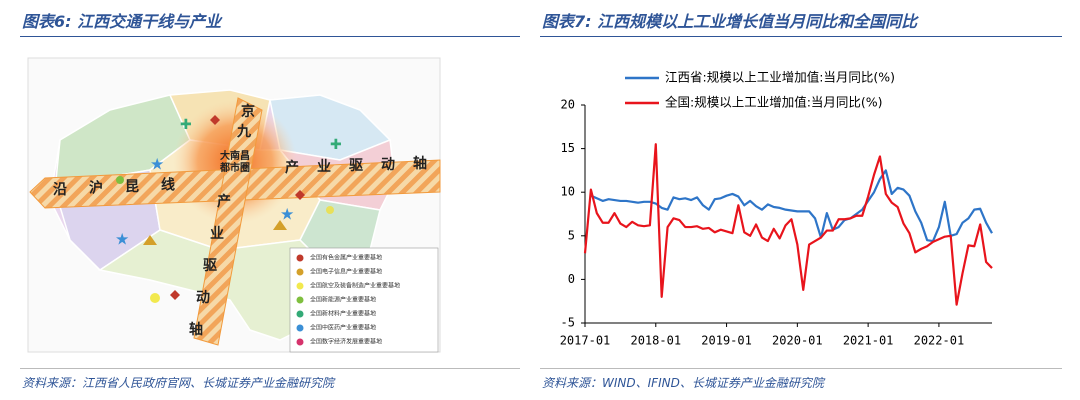  I want to click on map-label: 沿, so click(60, 190).